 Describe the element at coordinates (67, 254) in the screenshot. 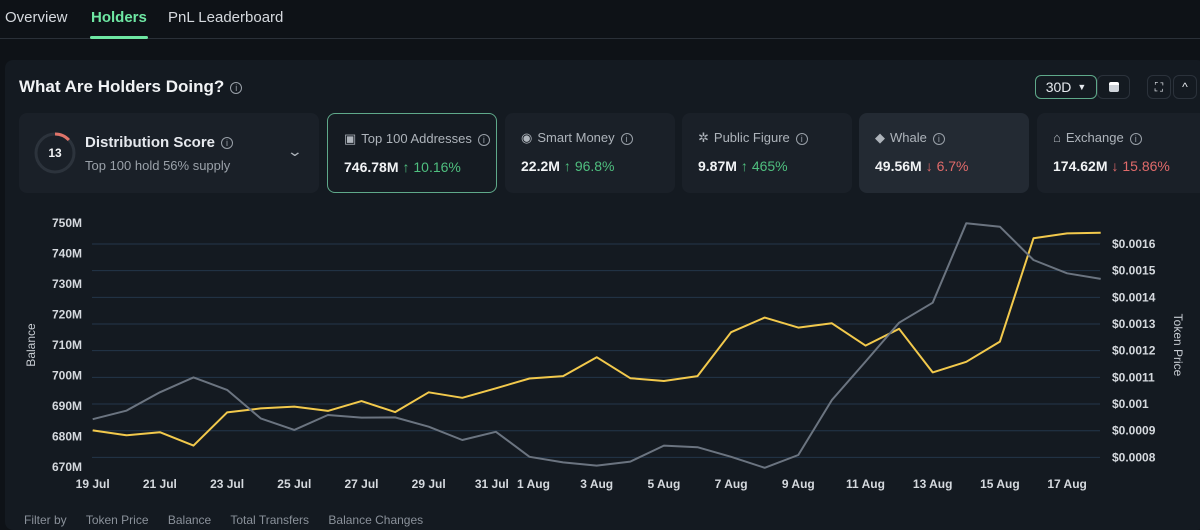

I see `y-tick-label: 740M` at that location.